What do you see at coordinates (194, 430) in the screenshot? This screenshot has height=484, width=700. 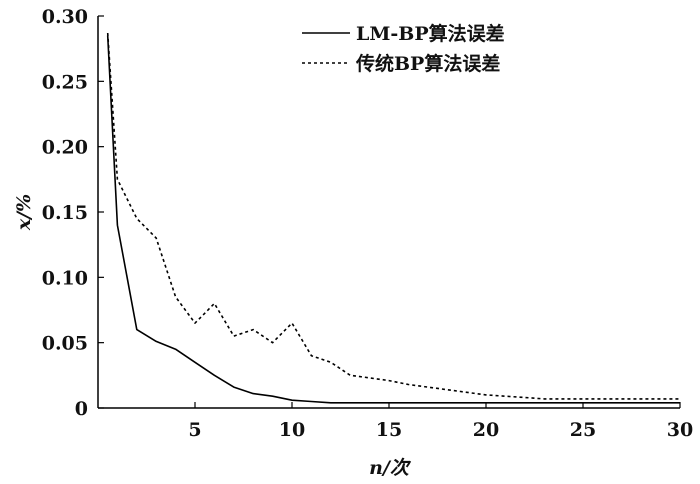 I see `x-tick-label: 5` at bounding box center [194, 430].